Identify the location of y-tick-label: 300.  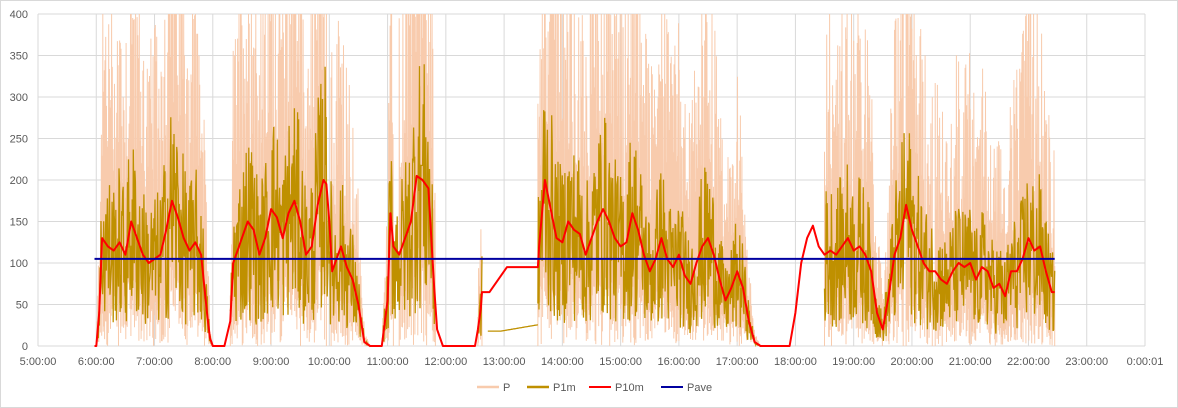
(19, 98).